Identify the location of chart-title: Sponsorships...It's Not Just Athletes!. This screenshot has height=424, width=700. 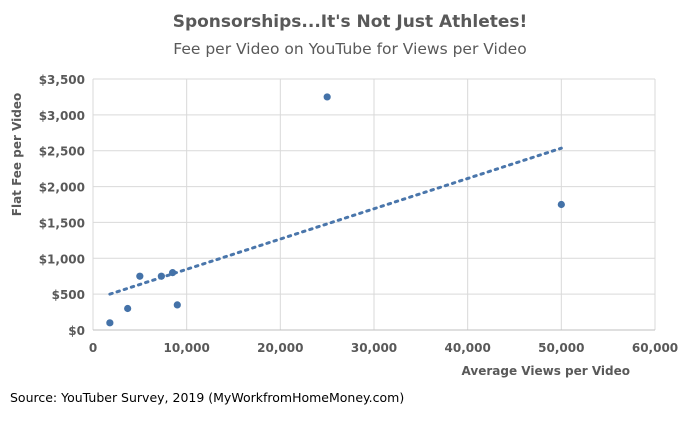
(350, 22).